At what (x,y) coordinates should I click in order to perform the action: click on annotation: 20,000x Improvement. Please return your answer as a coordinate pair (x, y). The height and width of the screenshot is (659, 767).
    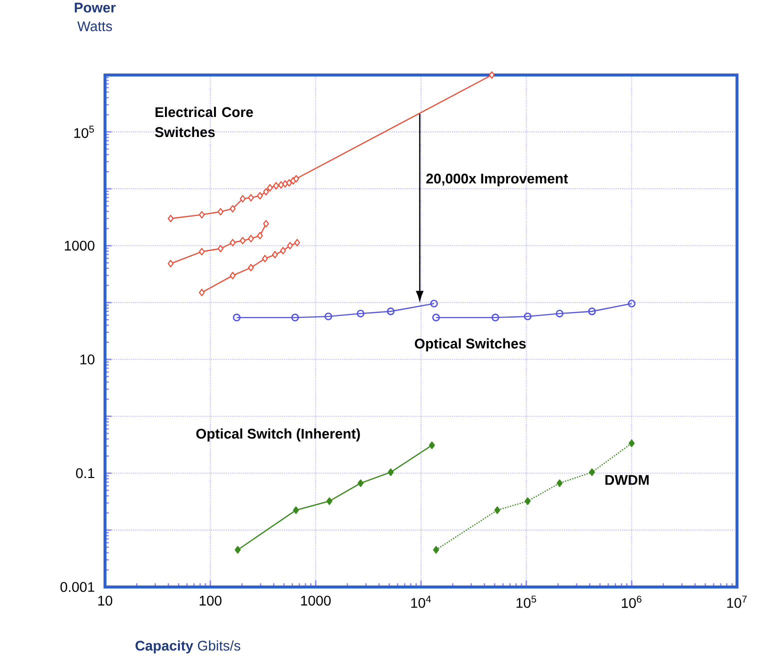
    Looking at the image, I should click on (497, 180).